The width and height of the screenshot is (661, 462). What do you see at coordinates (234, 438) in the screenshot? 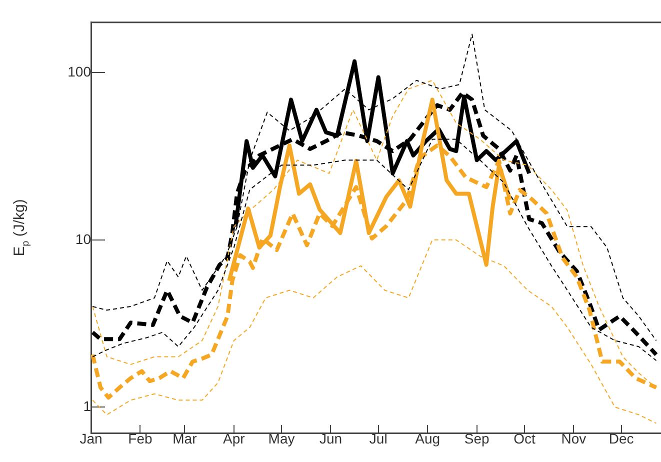
I see `x-tick-label: Apr` at bounding box center [234, 438].